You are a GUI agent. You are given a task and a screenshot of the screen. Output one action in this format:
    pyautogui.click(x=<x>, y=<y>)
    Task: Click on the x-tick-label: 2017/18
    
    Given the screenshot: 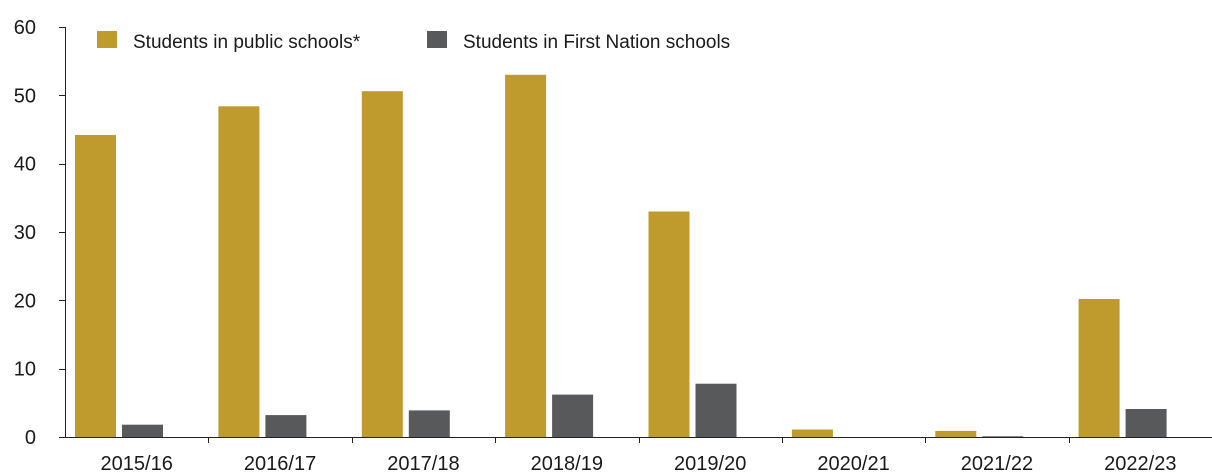 What is the action you would take?
    pyautogui.click(x=423, y=464)
    